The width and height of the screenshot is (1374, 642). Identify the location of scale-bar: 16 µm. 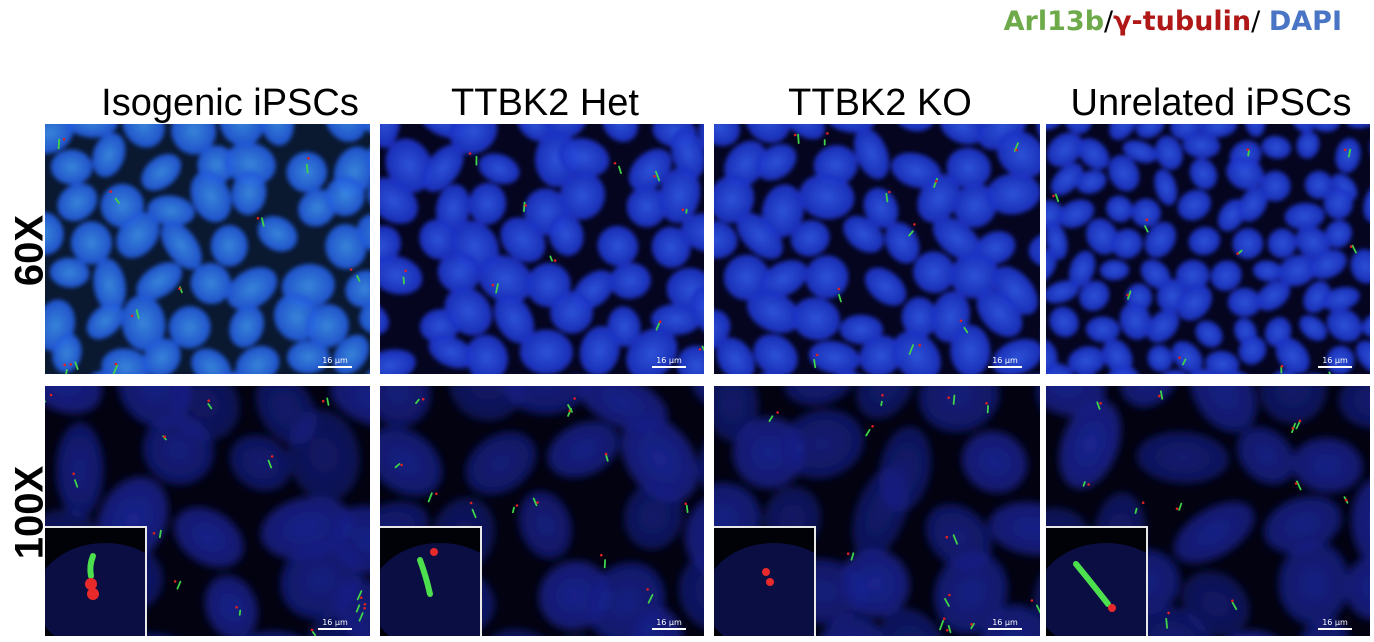
(1005, 362).